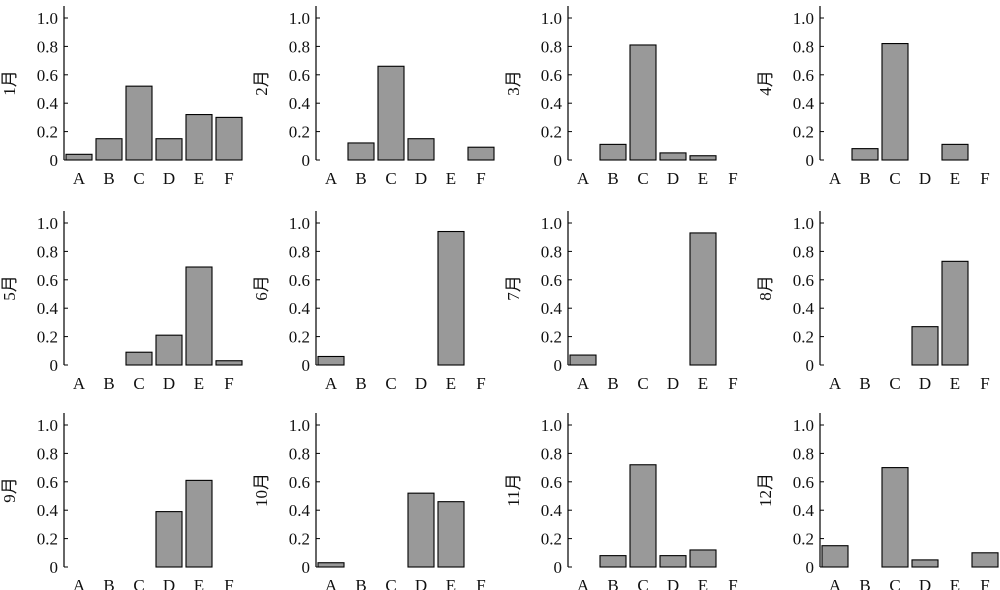  What do you see at coordinates (513, 489) in the screenshot?
I see `y-axis-title: 11月` at bounding box center [513, 489].